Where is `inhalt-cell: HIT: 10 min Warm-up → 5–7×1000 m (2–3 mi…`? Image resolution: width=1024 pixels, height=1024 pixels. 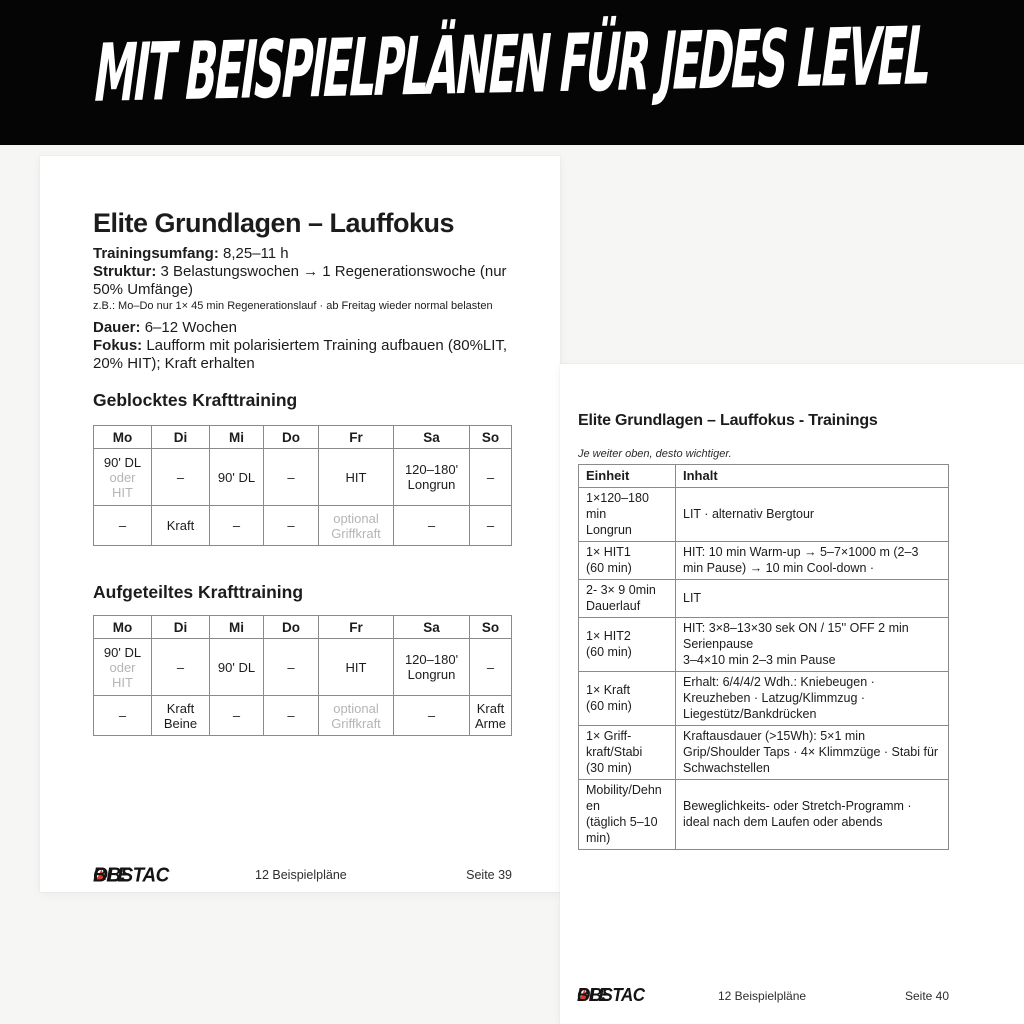
inhalt-cell: HIT: 10 min Warm-up → 5–7×1000 m (2–3 mi… is located at coordinates (812, 560).